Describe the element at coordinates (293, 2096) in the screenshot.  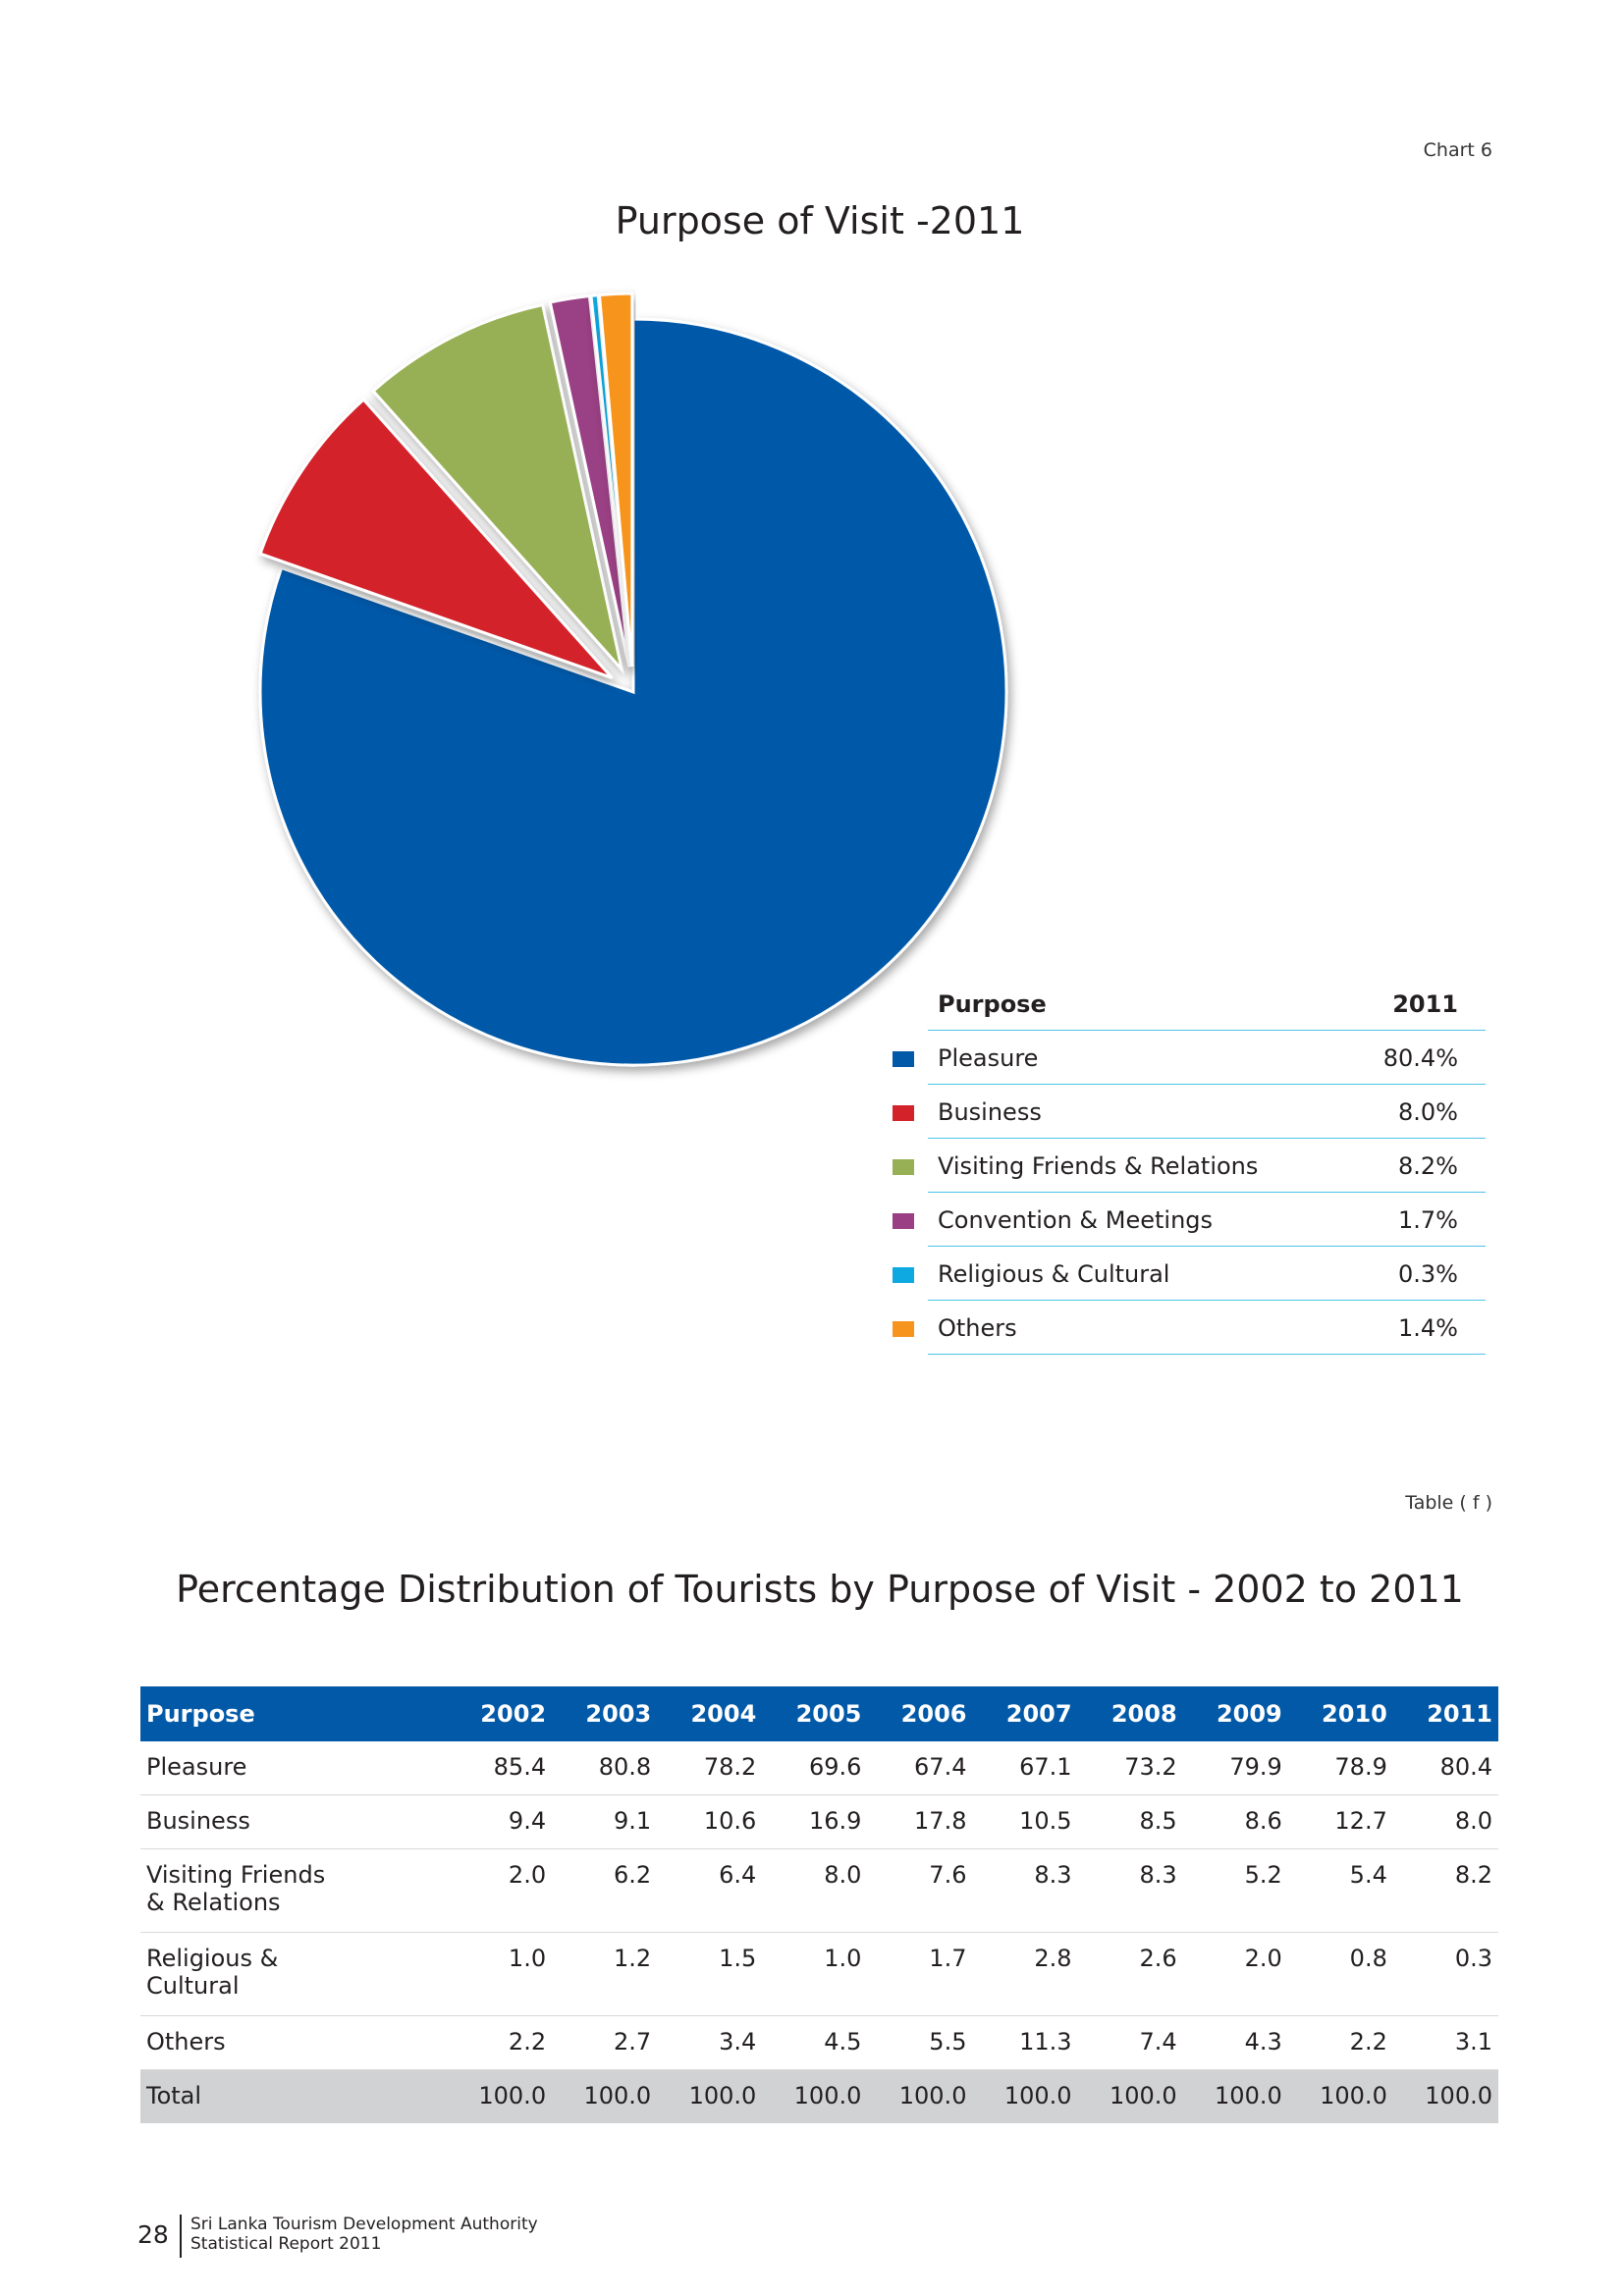
I see `row-label: Total` at that location.